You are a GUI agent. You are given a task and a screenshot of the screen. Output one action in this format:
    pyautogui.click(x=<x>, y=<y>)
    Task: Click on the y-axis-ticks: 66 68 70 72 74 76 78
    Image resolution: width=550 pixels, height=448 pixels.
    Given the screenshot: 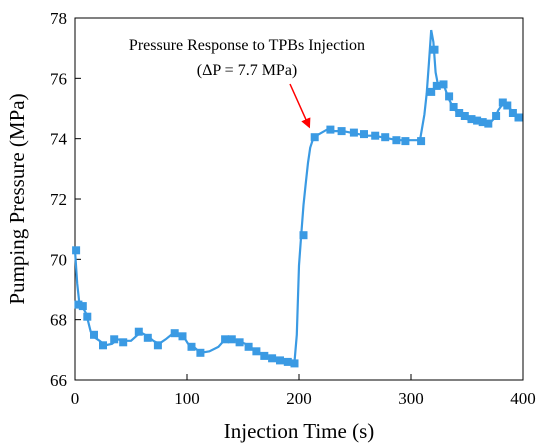 What is the action you would take?
    pyautogui.click(x=65, y=199)
    